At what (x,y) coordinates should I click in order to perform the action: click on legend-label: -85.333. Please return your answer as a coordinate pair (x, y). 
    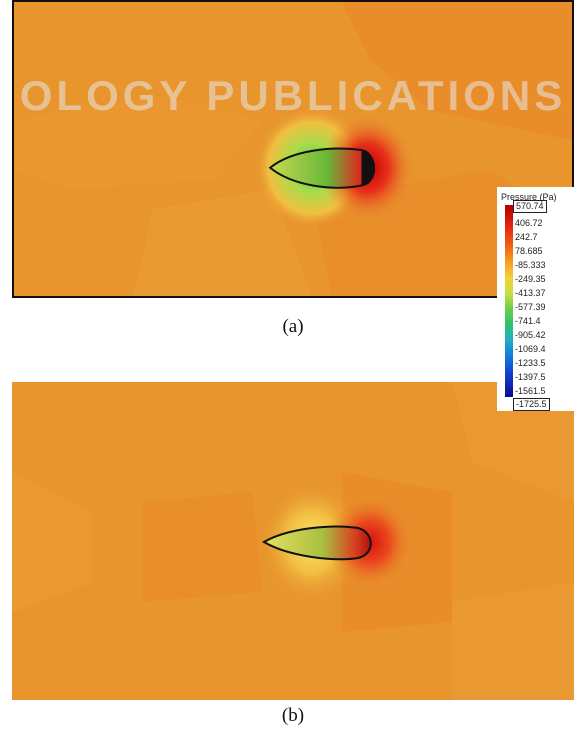
    Looking at the image, I should click on (530, 265).